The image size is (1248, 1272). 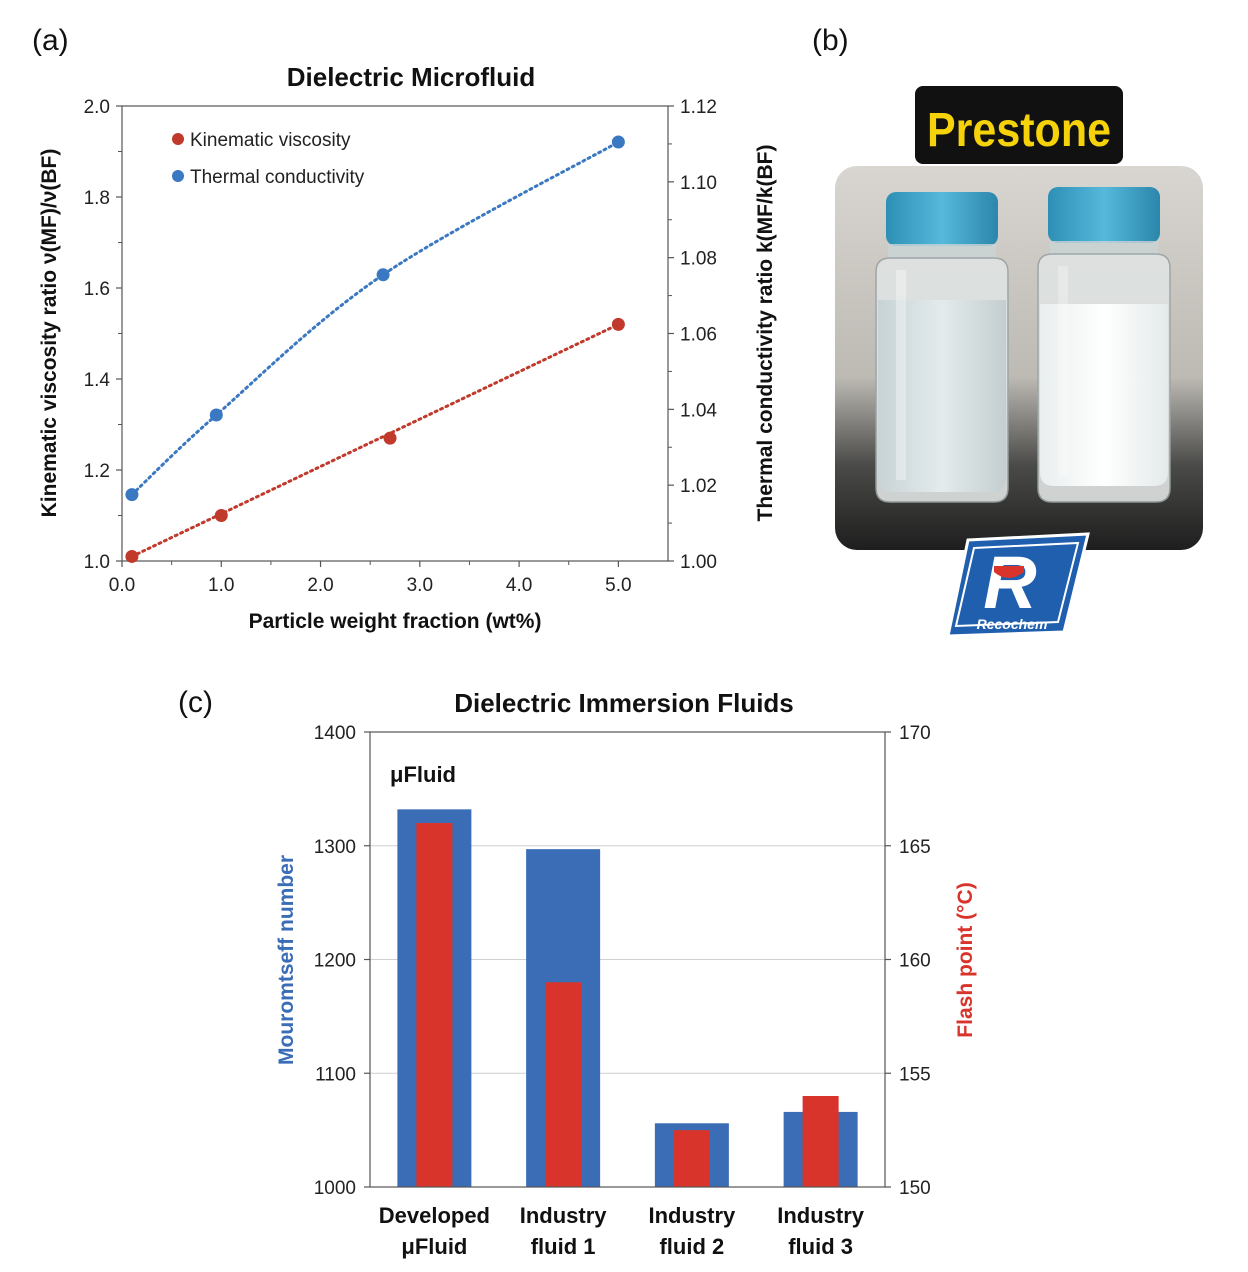 I want to click on chart-c-y-axis-title: Mouromtseff number, so click(x=286, y=960).